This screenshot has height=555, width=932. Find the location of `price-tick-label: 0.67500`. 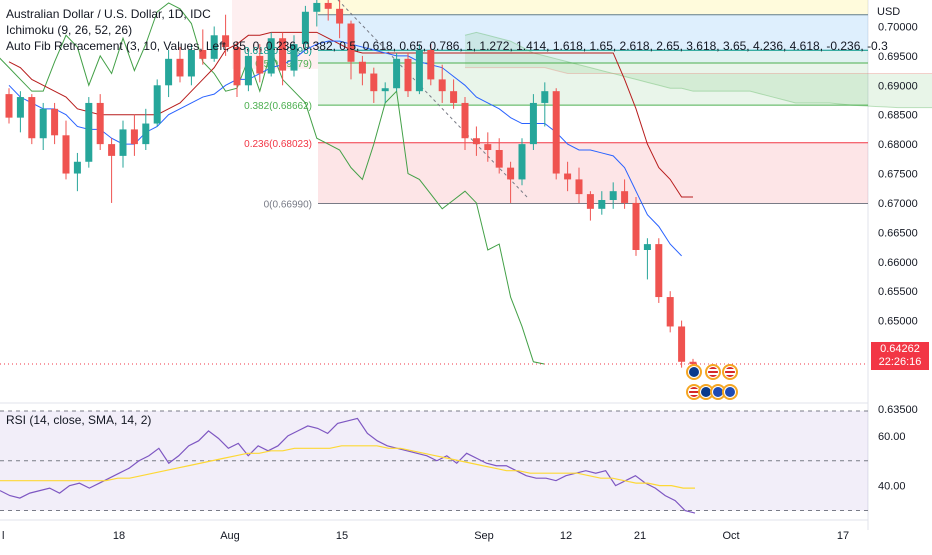

price-tick-label: 0.67500 is located at coordinates (898, 175).